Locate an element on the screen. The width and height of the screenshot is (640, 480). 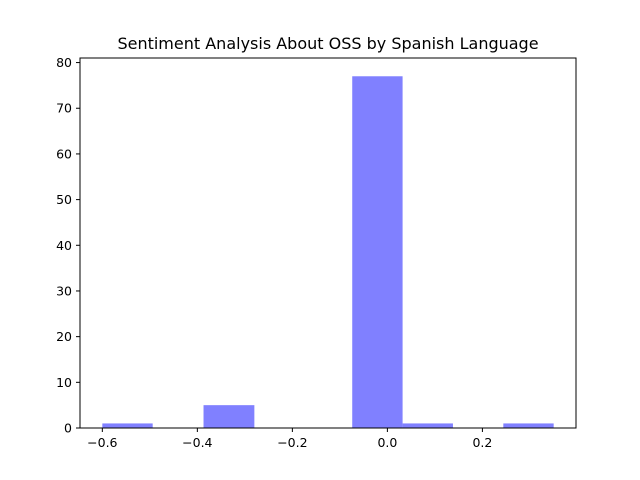
y-tick-label: 20 is located at coordinates (64, 336).